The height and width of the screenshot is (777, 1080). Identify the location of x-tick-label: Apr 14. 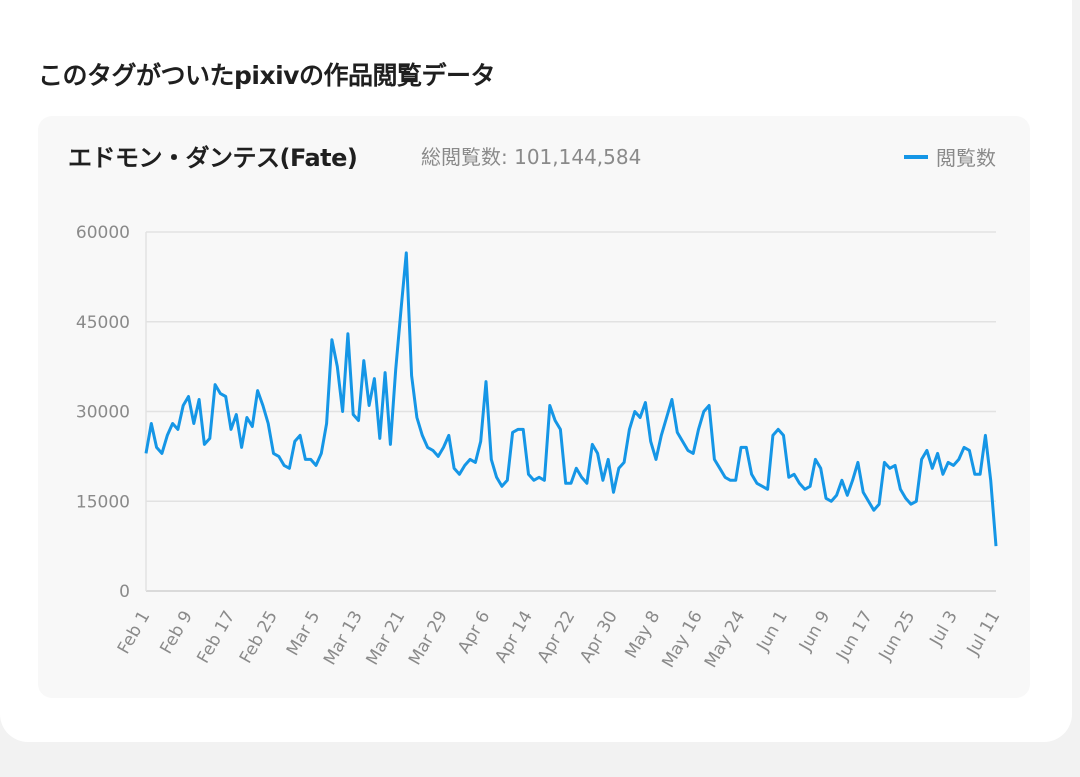
(514, 637).